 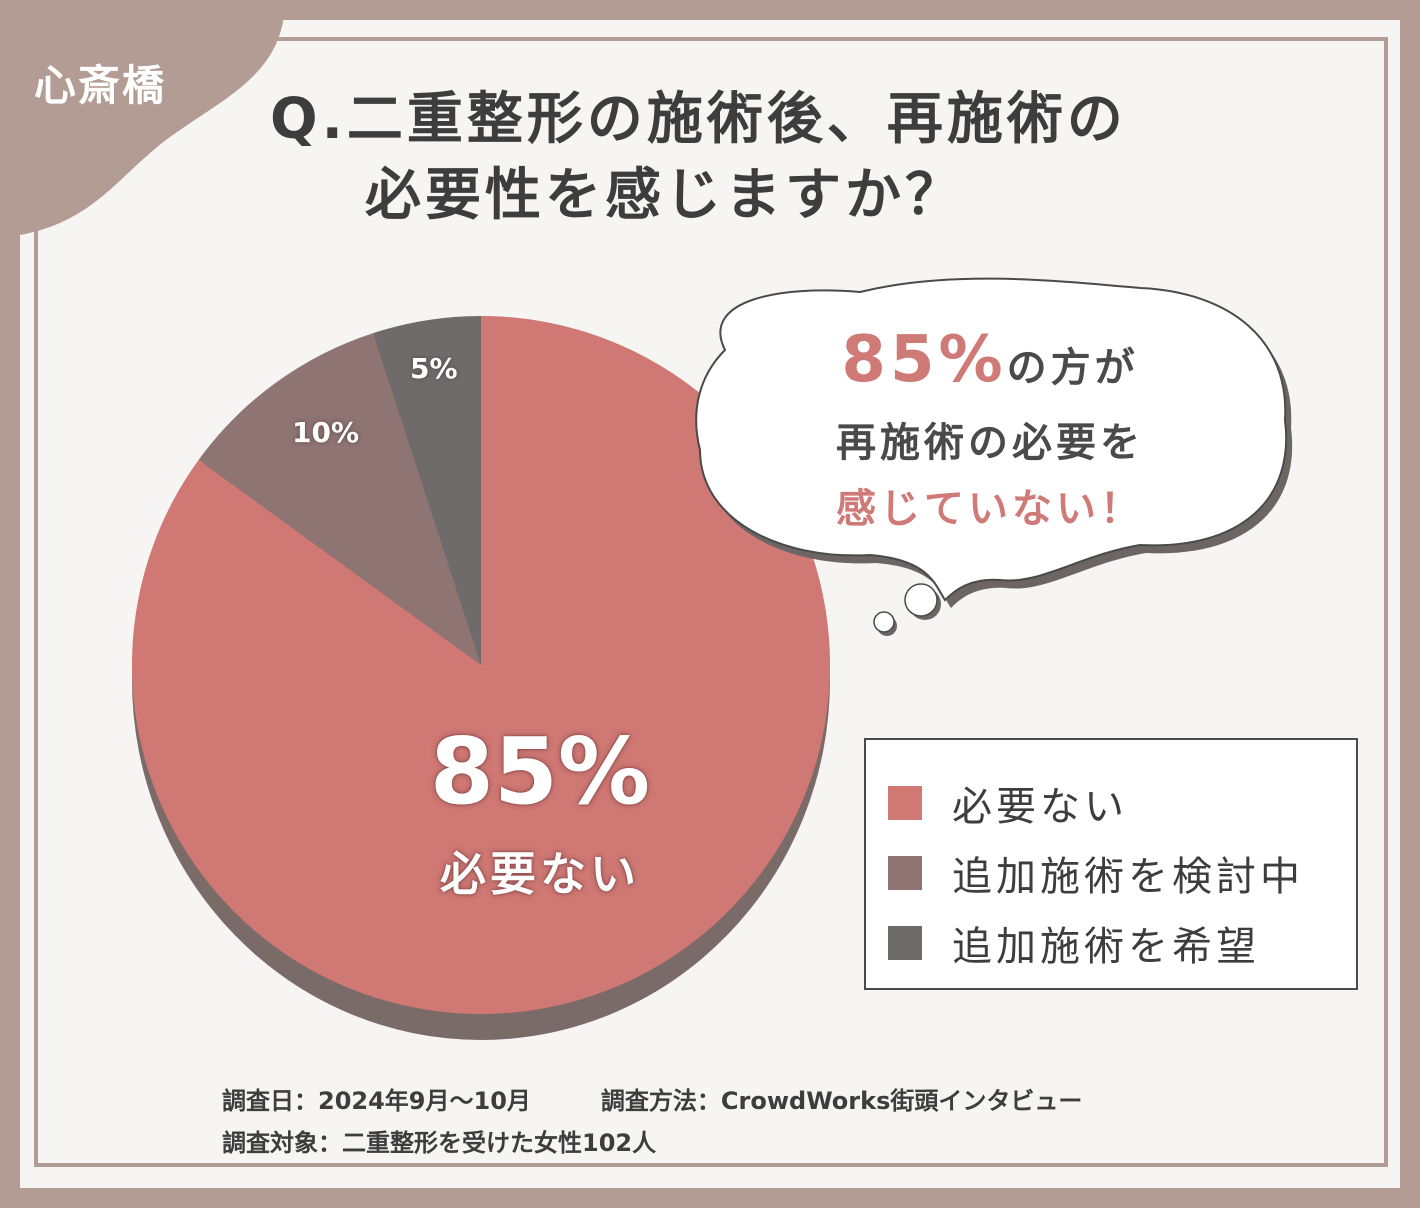 What do you see at coordinates (540, 771) in the screenshot?
I see `center-percentage: 85%` at bounding box center [540, 771].